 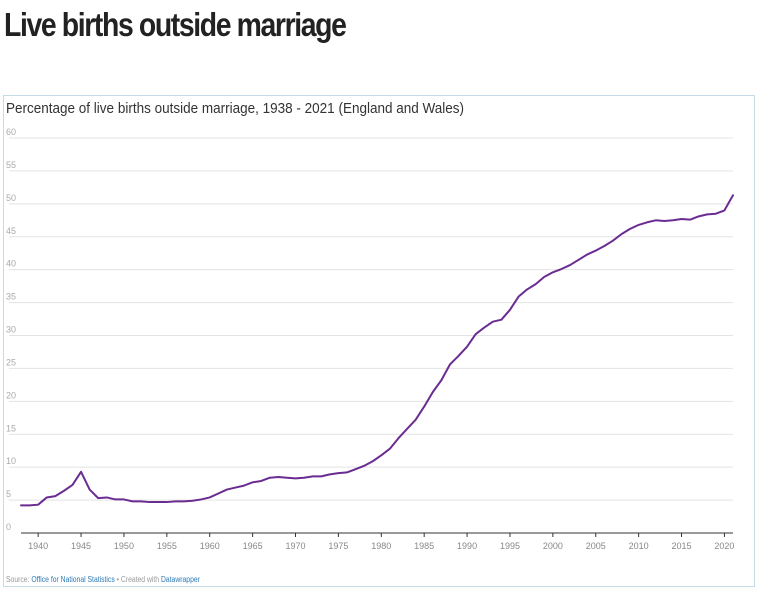 I want to click on x-tick-label: 1955, so click(x=167, y=546).